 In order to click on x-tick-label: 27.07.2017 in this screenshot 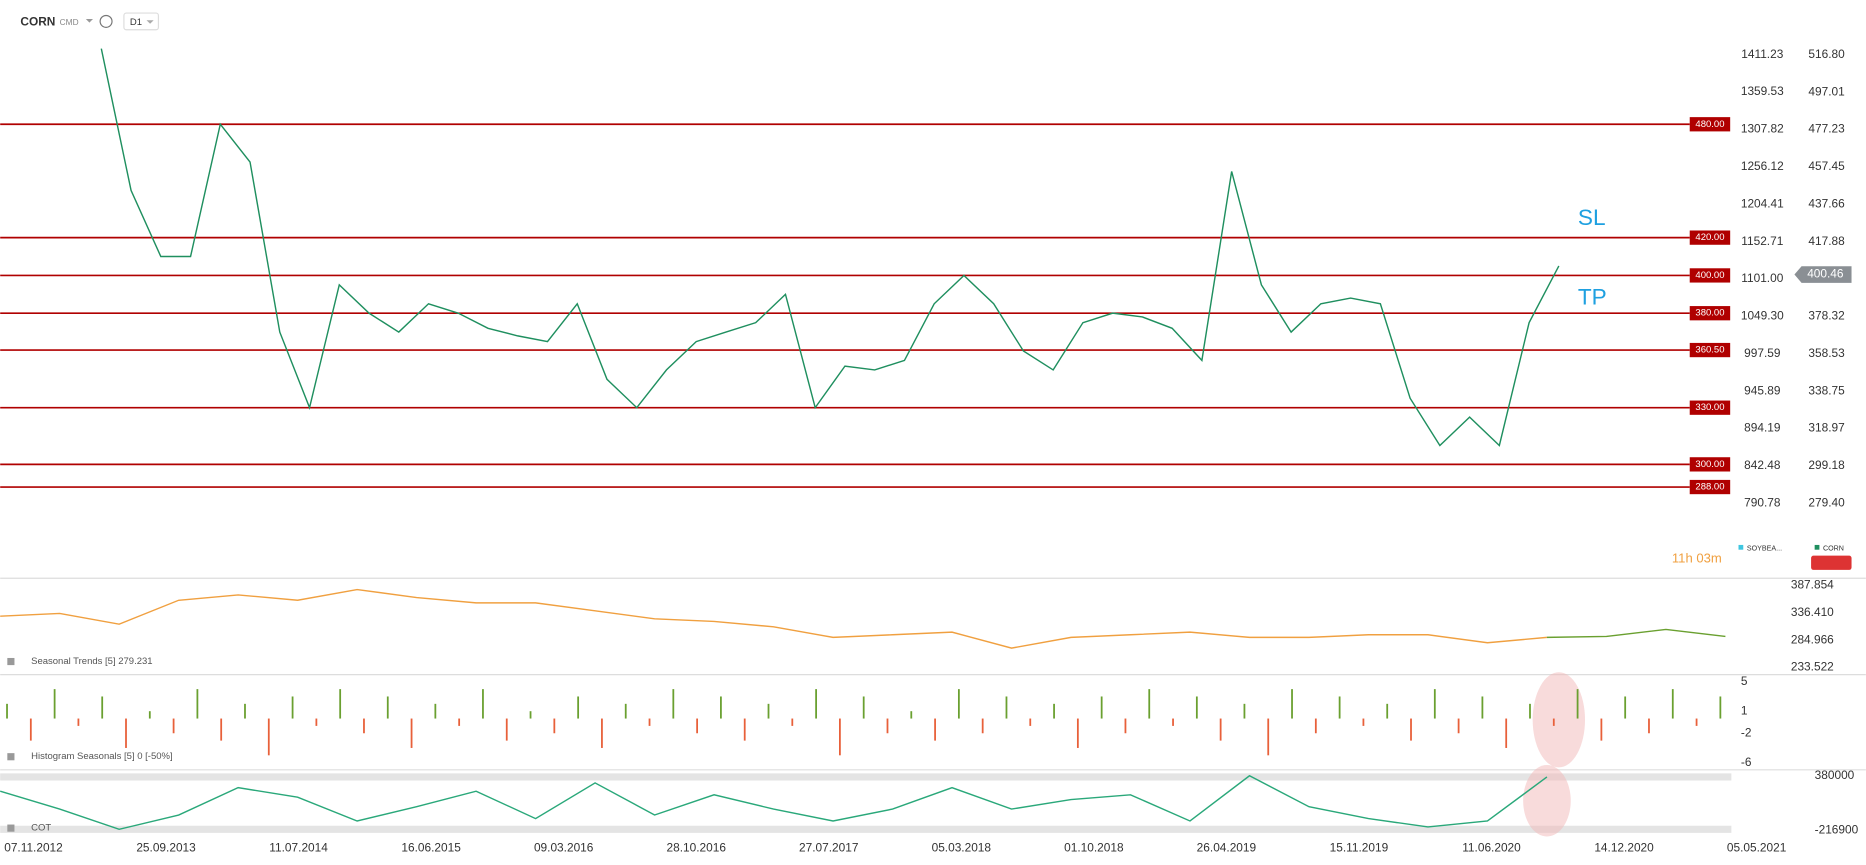, I will do `click(828, 847)`.